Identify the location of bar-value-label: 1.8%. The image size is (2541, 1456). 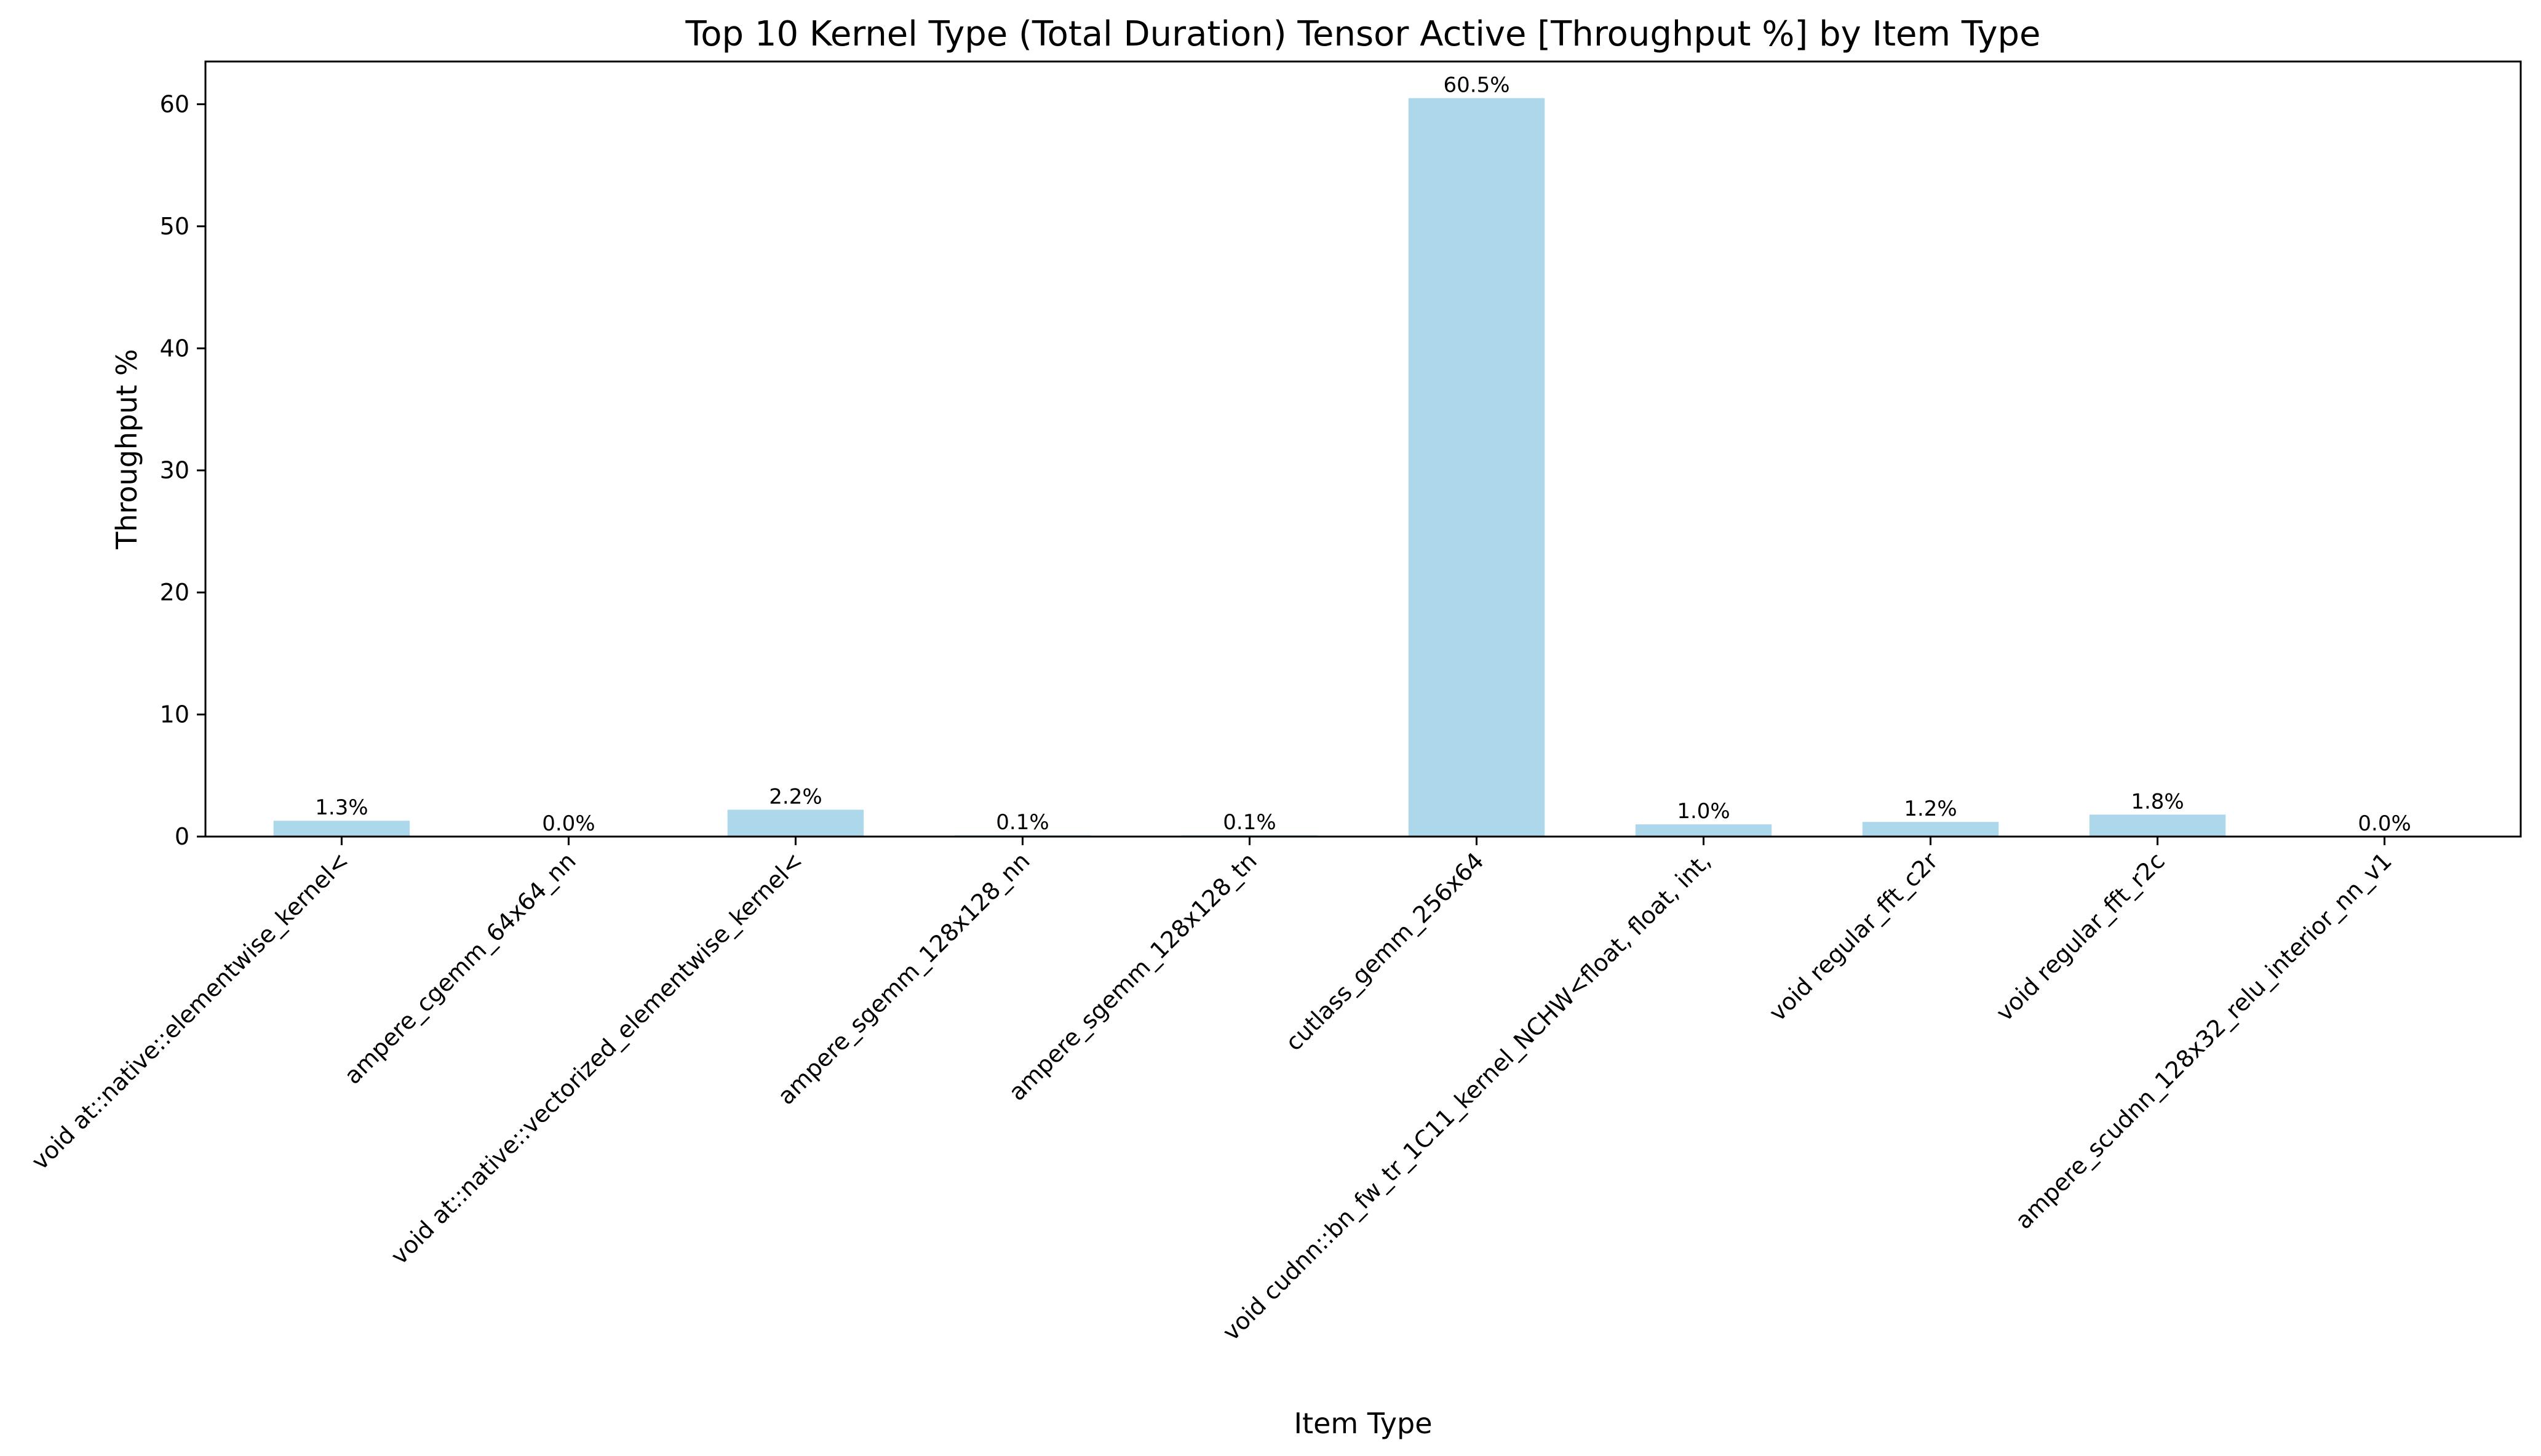
(2157, 801).